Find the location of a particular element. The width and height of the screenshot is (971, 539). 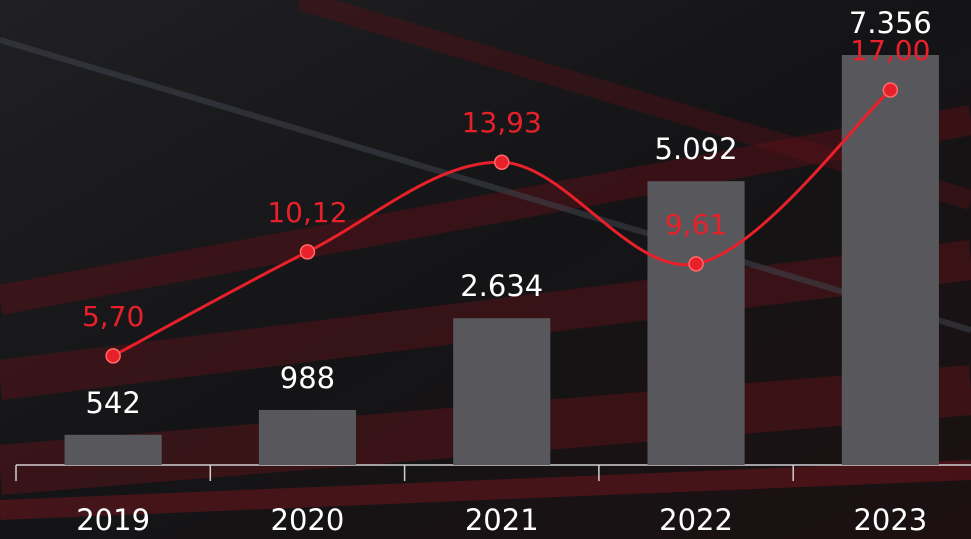

bar-value-label: 988 is located at coordinates (307, 378).